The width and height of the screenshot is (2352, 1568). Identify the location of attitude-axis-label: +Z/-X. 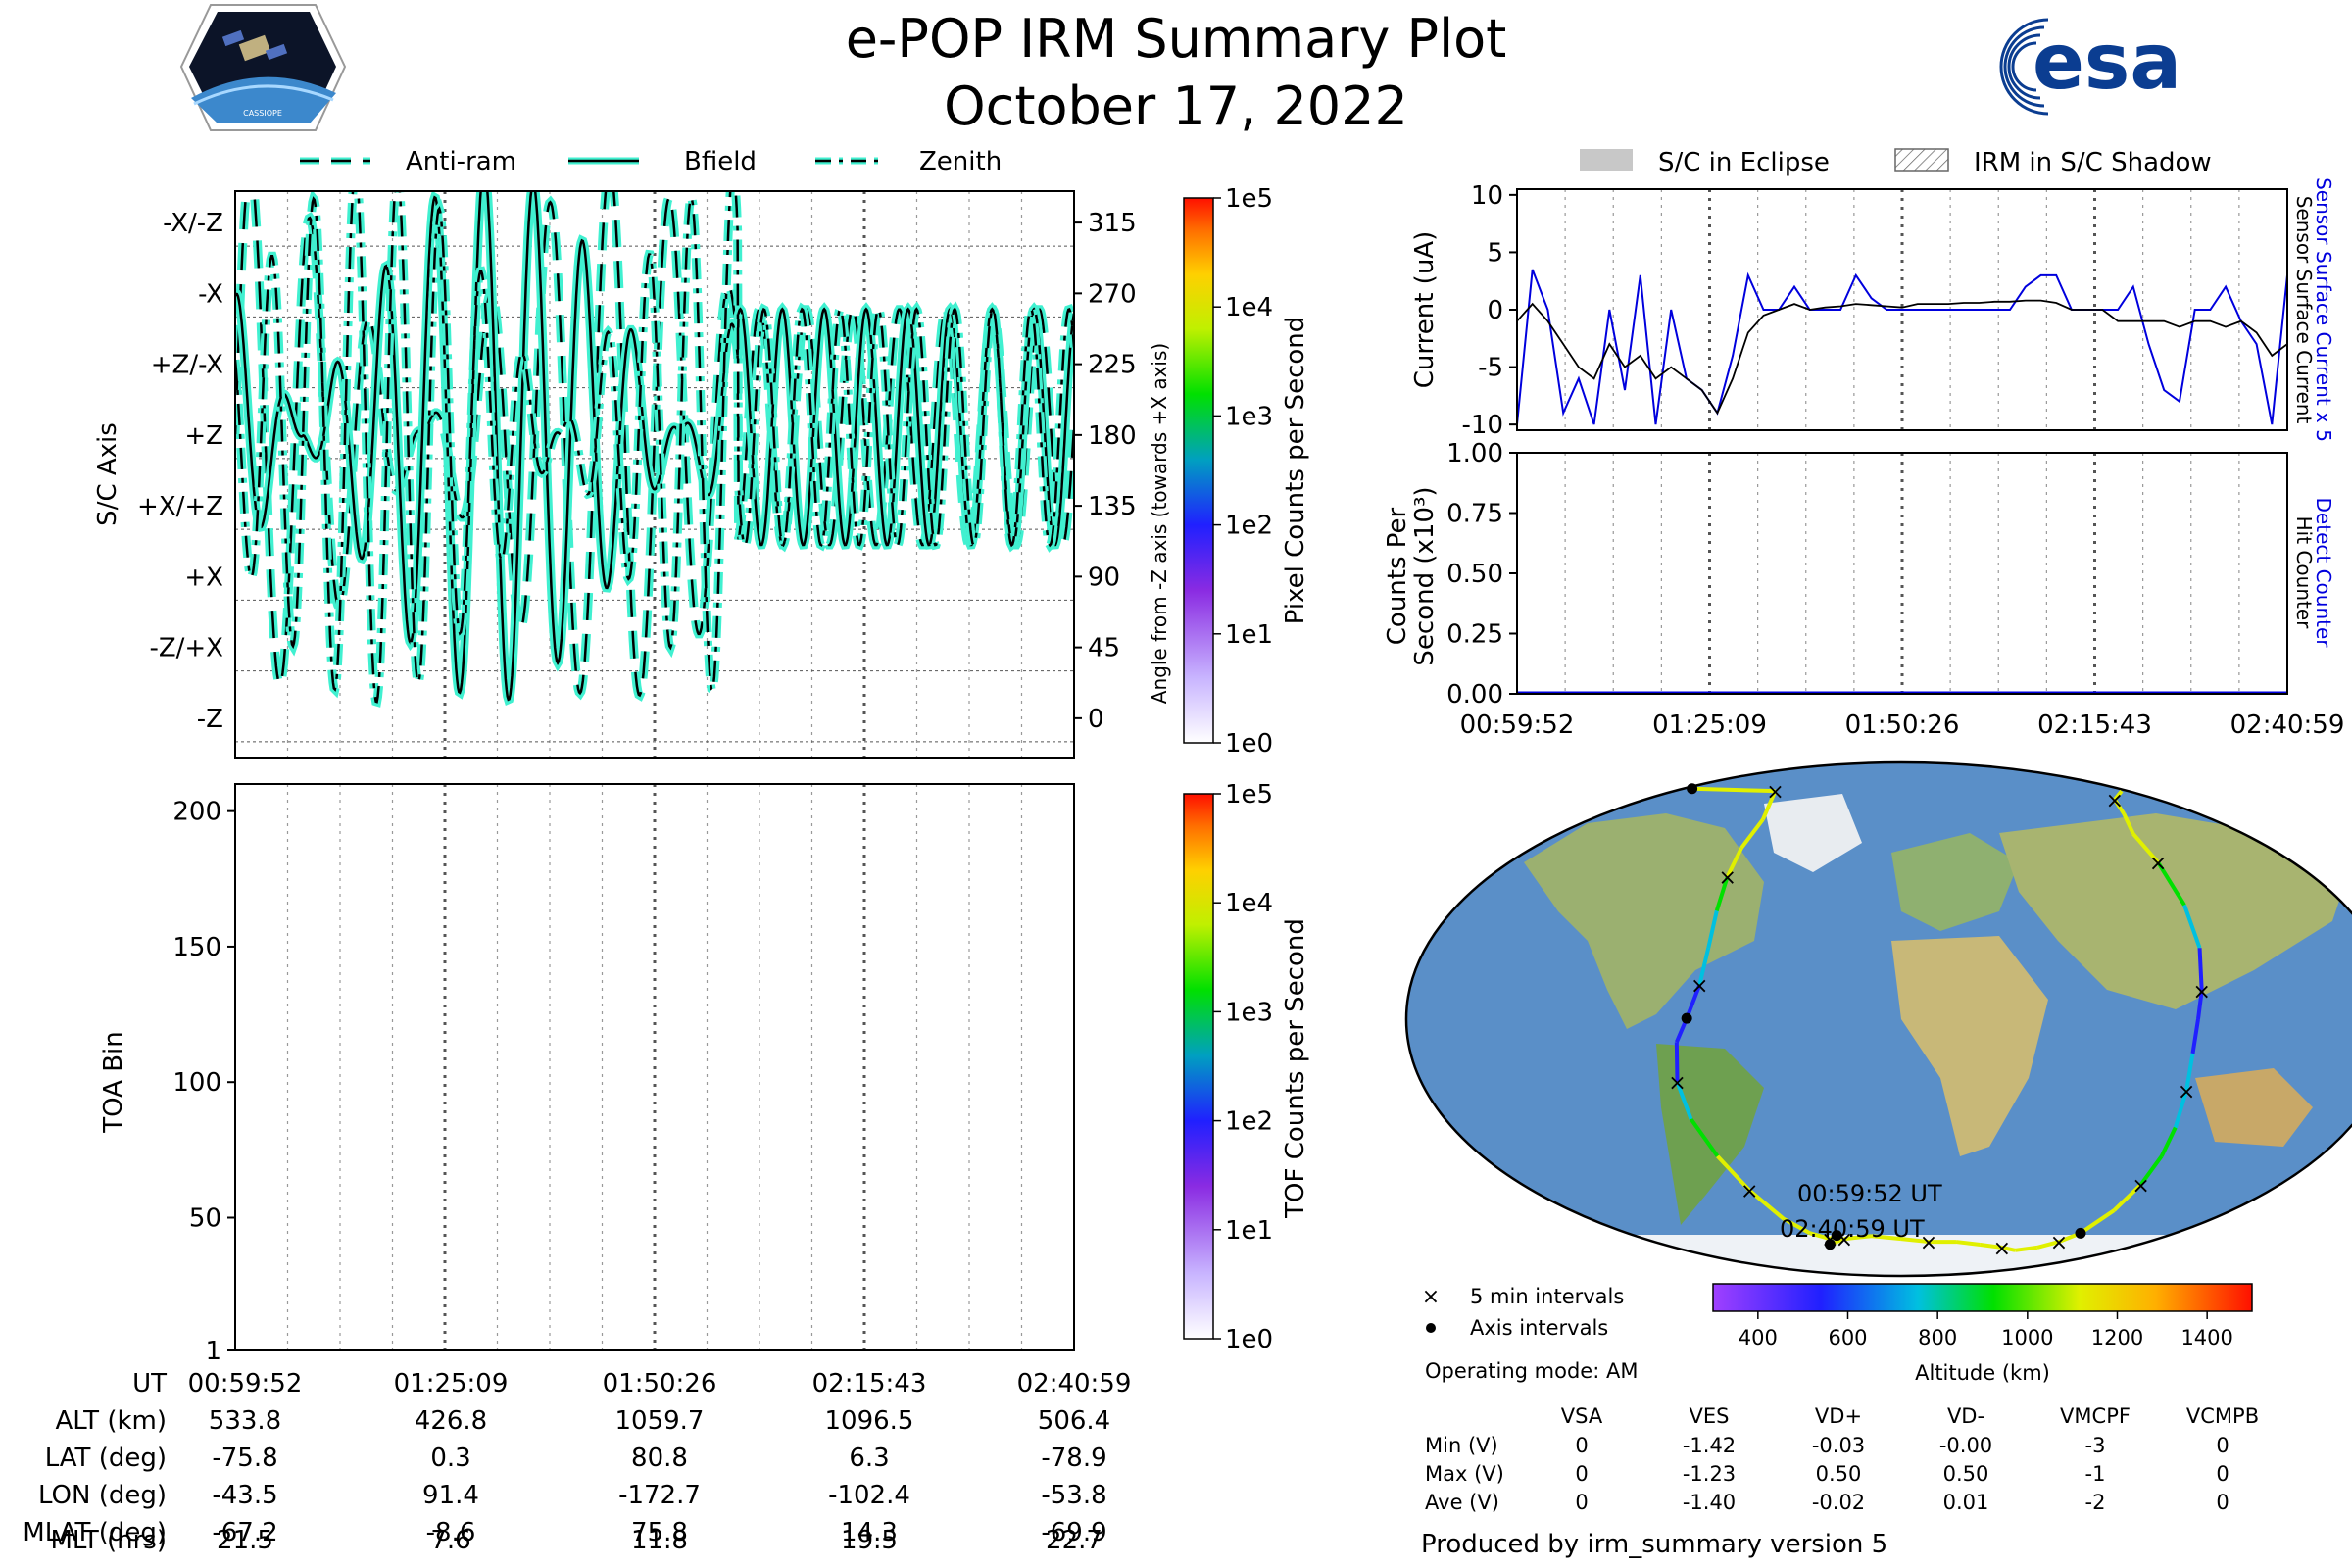
(187, 365).